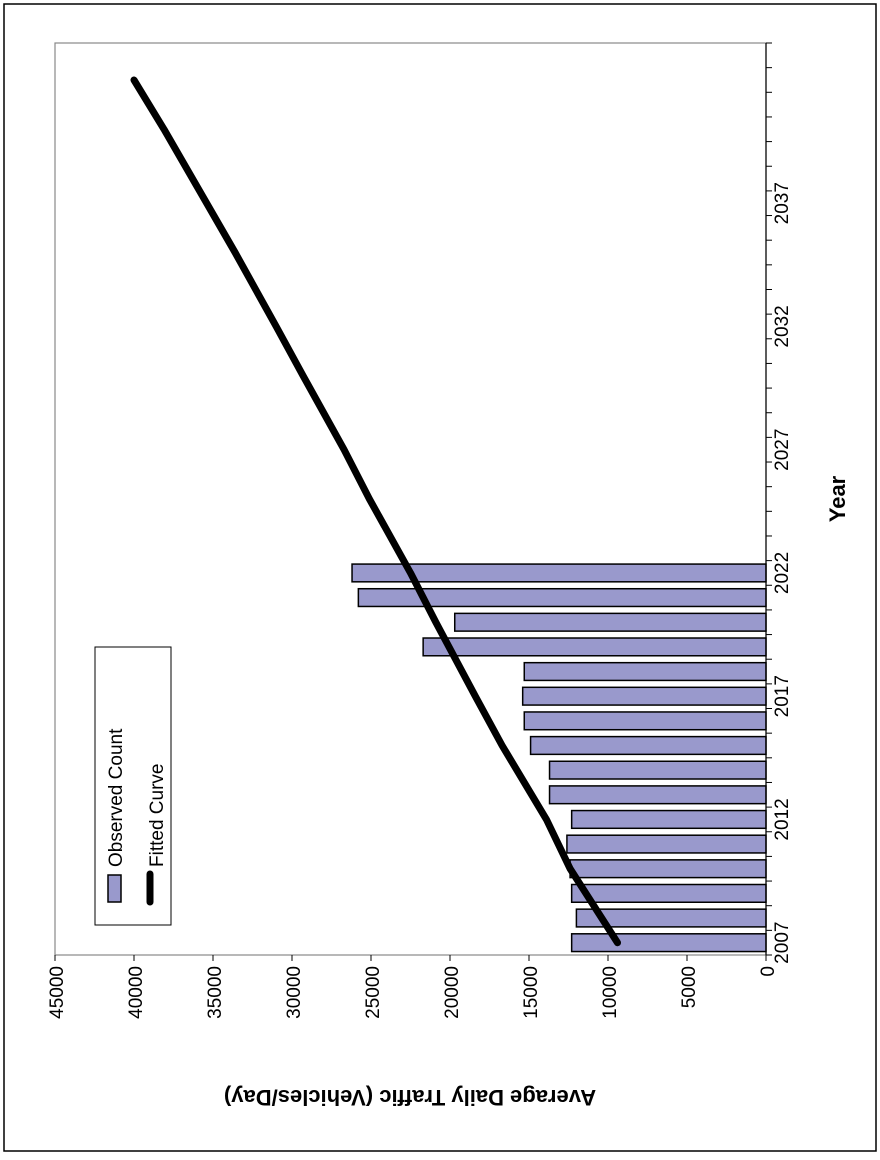 The image size is (880, 1160). Describe the element at coordinates (373, 992) in the screenshot. I see `value-tick-label: 25000` at that location.